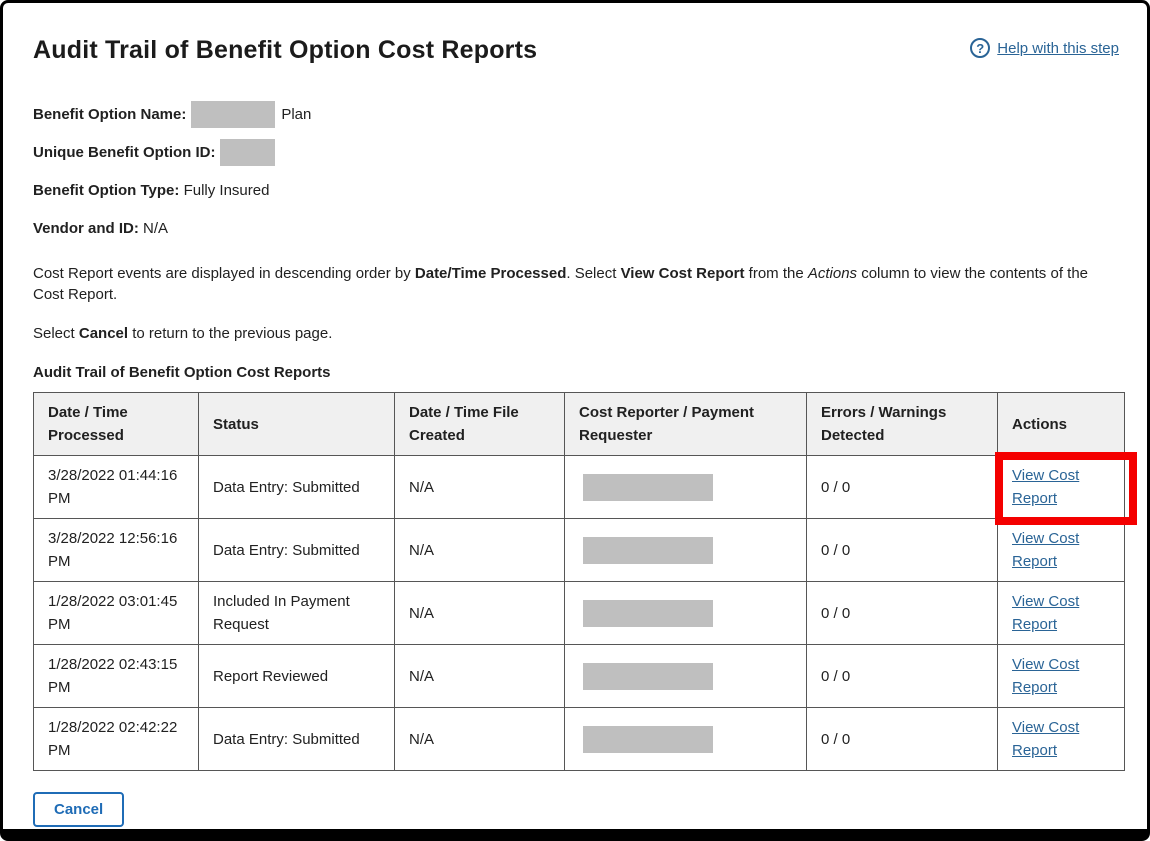 The width and height of the screenshot is (1150, 841). Describe the element at coordinates (230, 333) in the screenshot. I see `cancel-instruction-text: to return to the previous page.` at that location.